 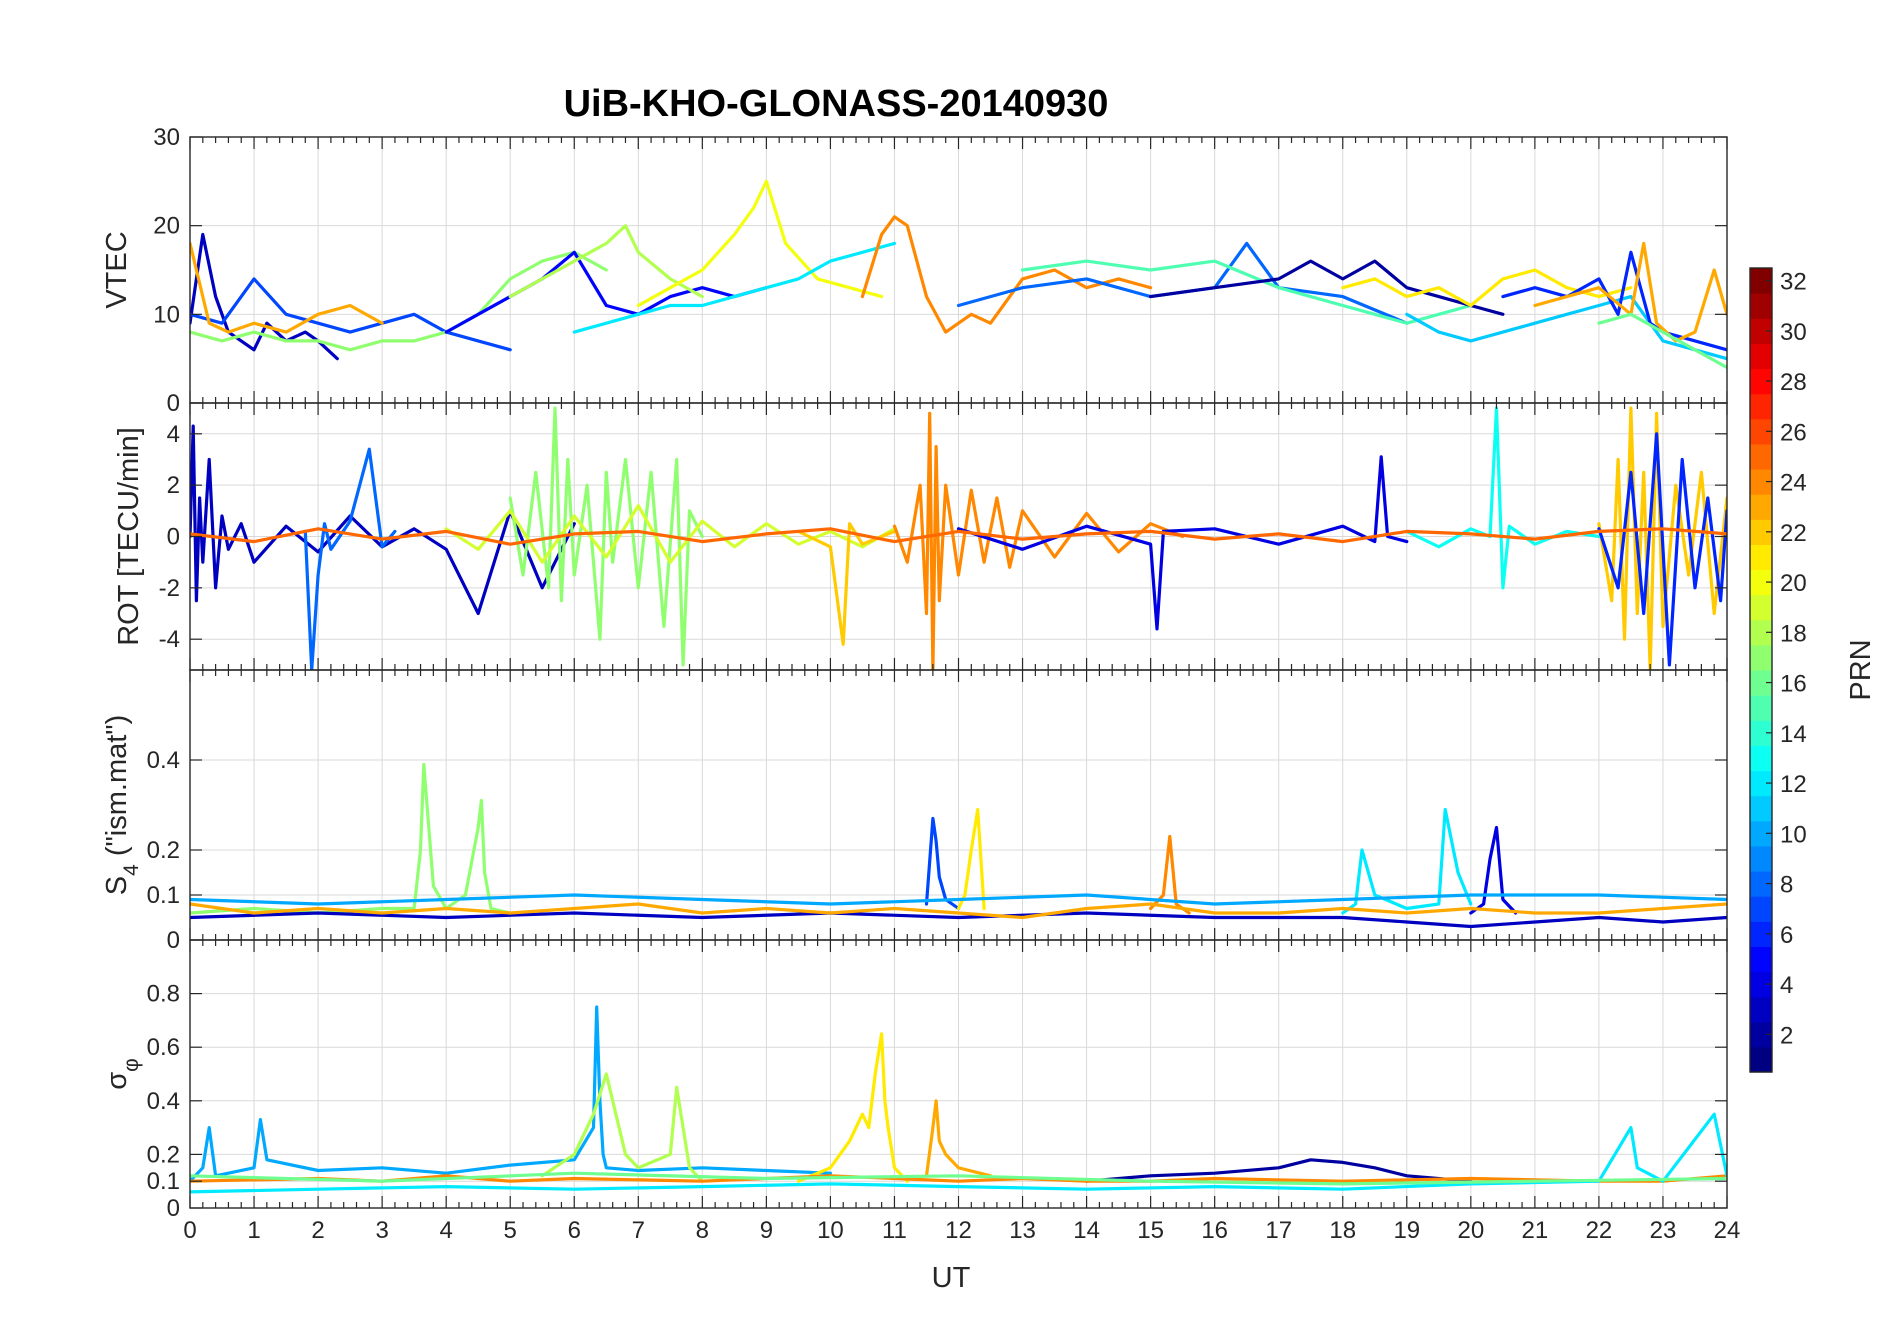 What do you see at coordinates (445, 1230) in the screenshot?
I see `x-tick-label: 4` at bounding box center [445, 1230].